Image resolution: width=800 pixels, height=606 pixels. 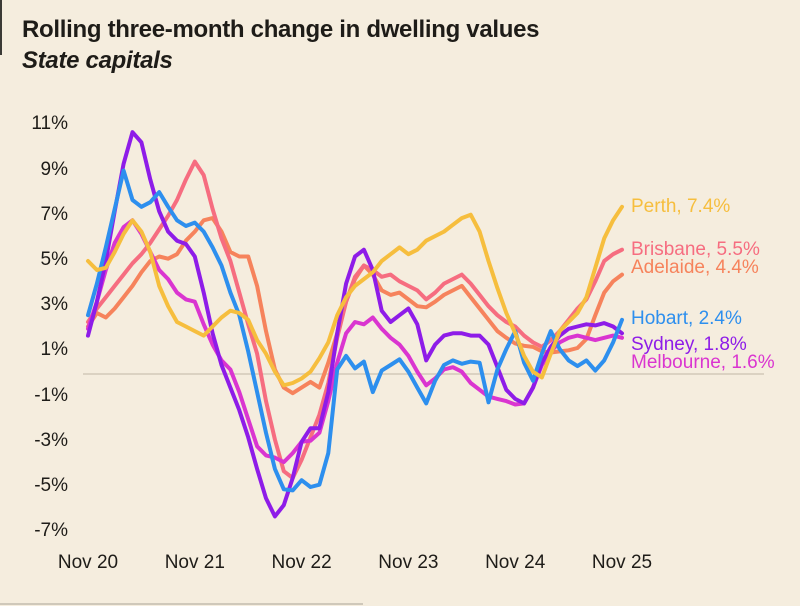 What do you see at coordinates (622, 562) in the screenshot?
I see `x-tick-label: Nov 25` at bounding box center [622, 562].